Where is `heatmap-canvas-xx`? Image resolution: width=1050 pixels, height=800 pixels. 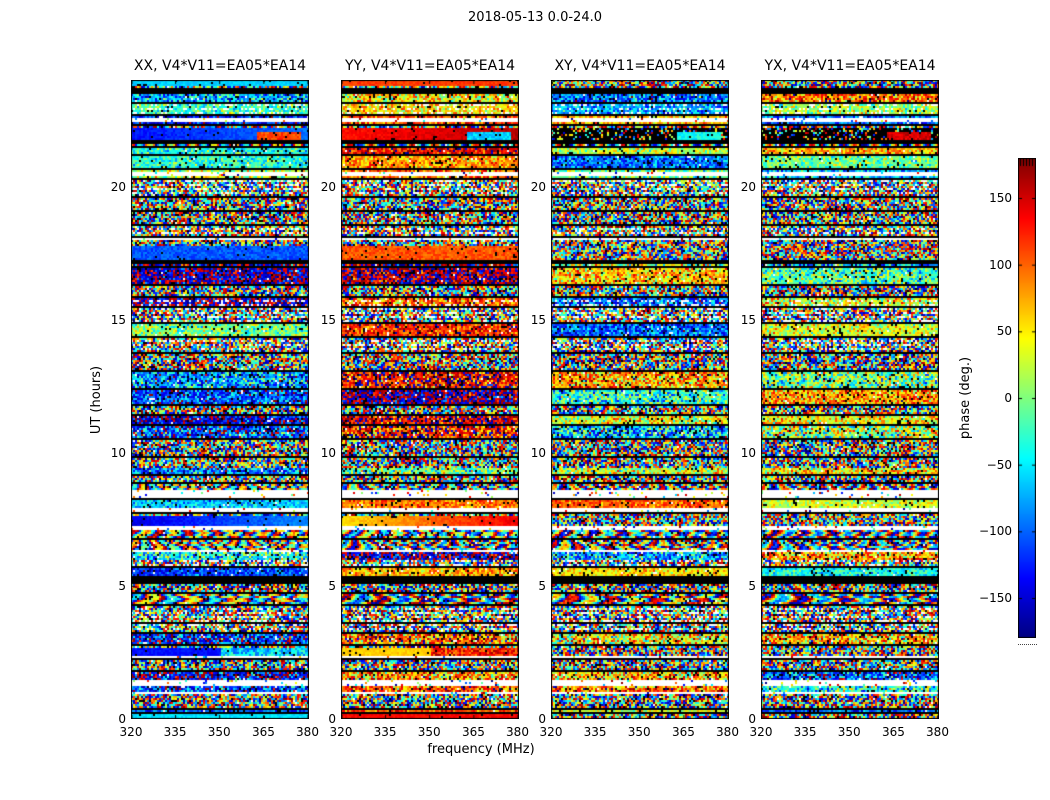
heatmap-canvas-xx is located at coordinates (220, 399).